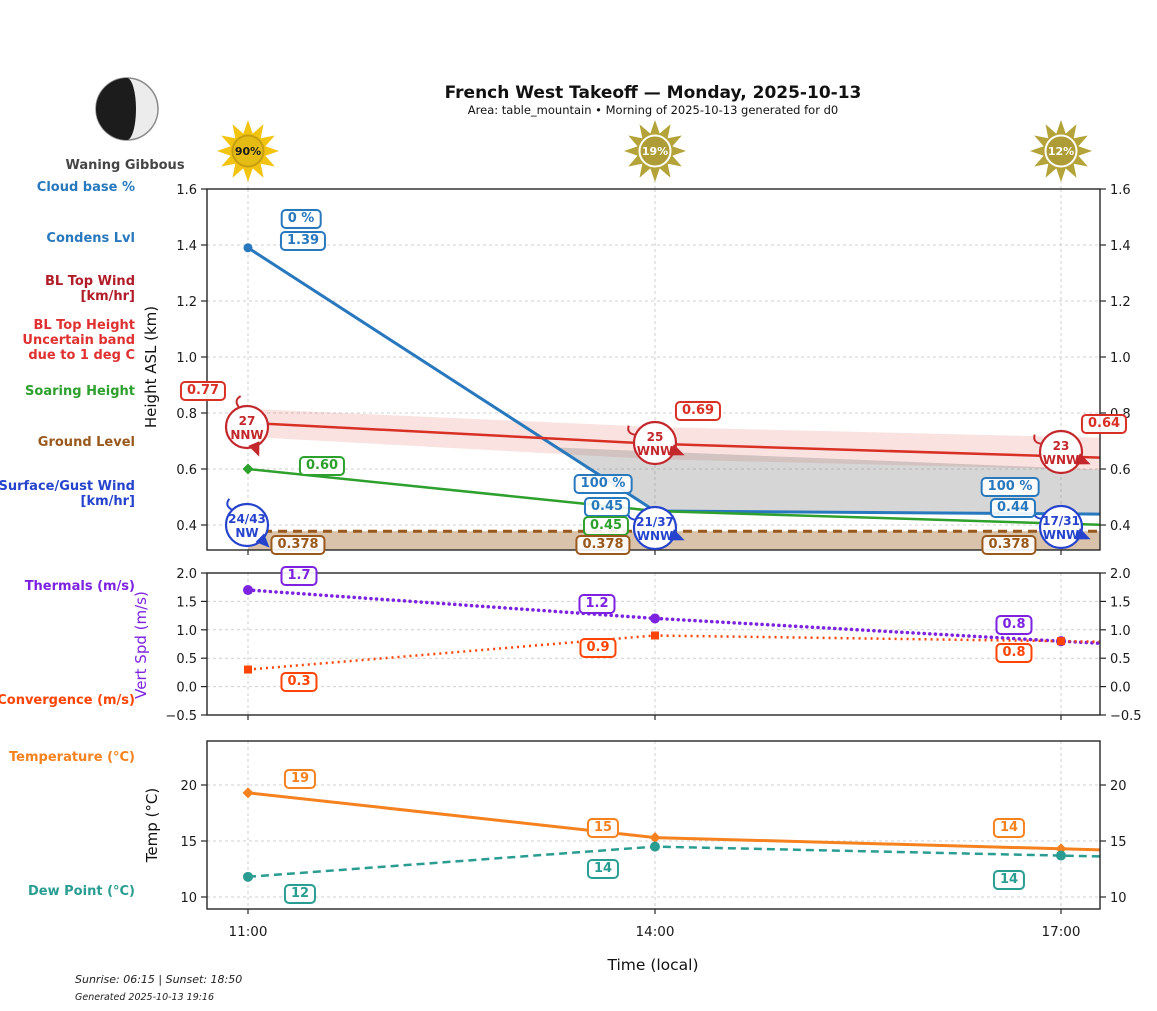  What do you see at coordinates (246, 533) in the screenshot?
I see `wind-dir-text: NW` at bounding box center [246, 533].